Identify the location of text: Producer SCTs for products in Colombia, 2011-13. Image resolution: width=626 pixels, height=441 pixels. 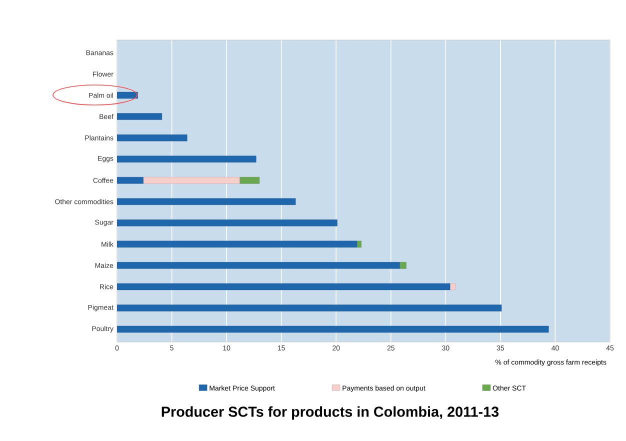
(330, 413).